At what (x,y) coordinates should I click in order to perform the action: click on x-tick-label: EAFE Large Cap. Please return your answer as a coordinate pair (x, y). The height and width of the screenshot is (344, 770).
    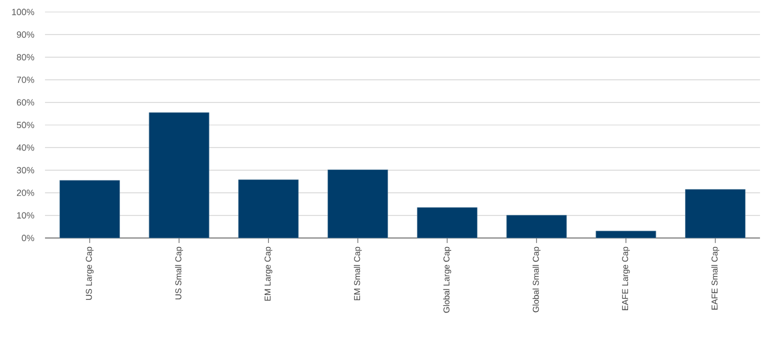
    Looking at the image, I should click on (626, 278).